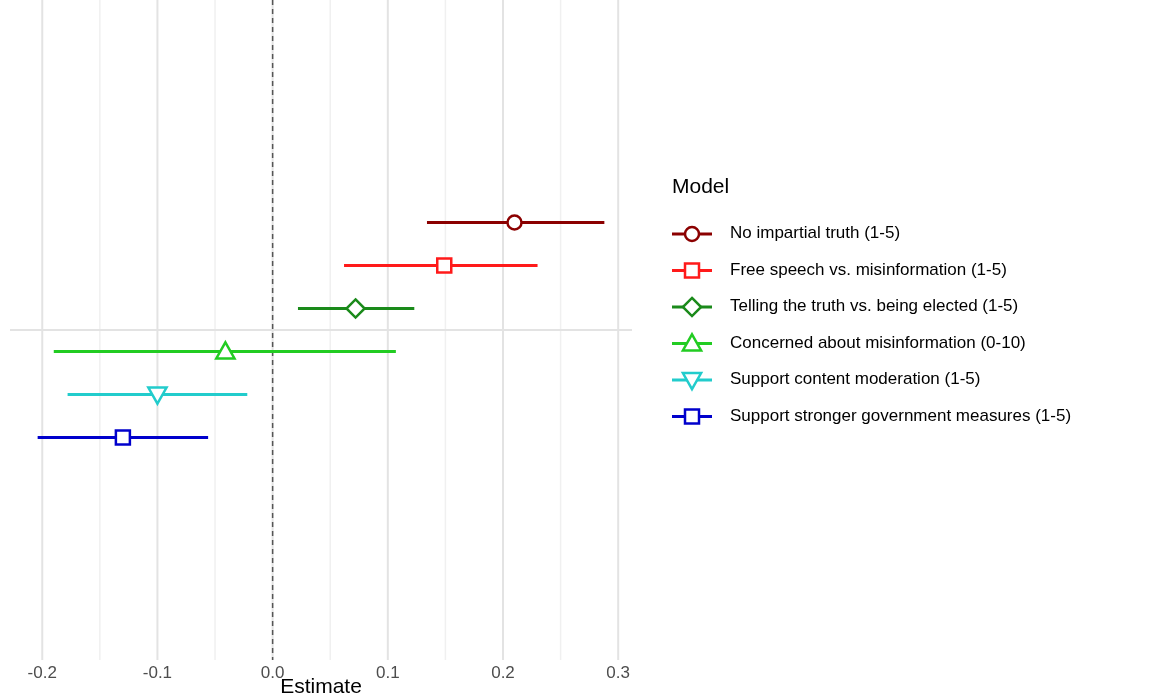  Describe the element at coordinates (42, 672) in the screenshot. I see `x-tick-label: -0.2` at that location.